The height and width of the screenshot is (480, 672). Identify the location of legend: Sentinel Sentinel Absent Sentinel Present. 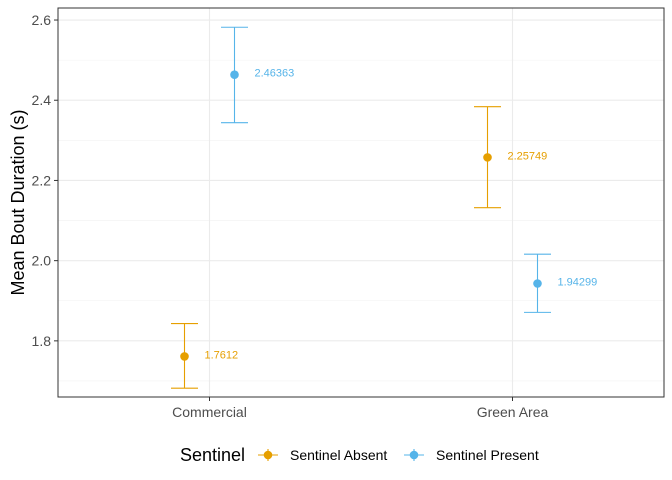
(359, 455).